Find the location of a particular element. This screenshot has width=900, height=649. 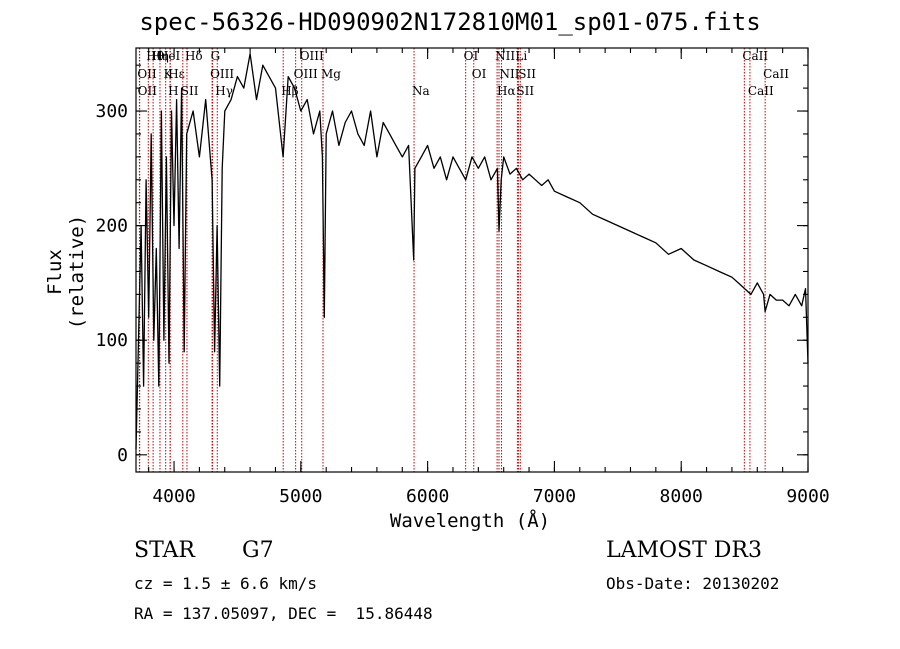

line-marker-label: Hα is located at coordinates (506, 91).